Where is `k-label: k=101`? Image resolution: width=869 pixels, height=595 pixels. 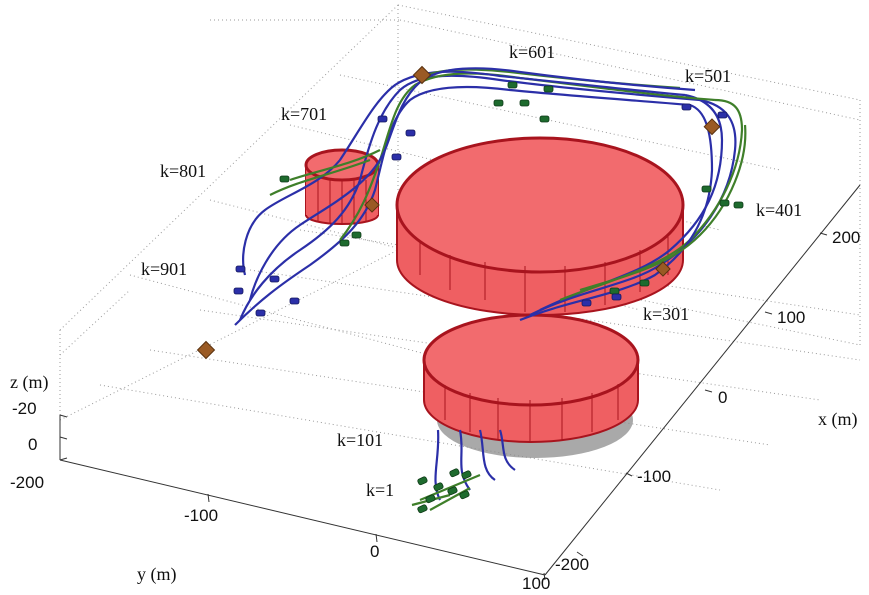
k-label: k=101 is located at coordinates (360, 440).